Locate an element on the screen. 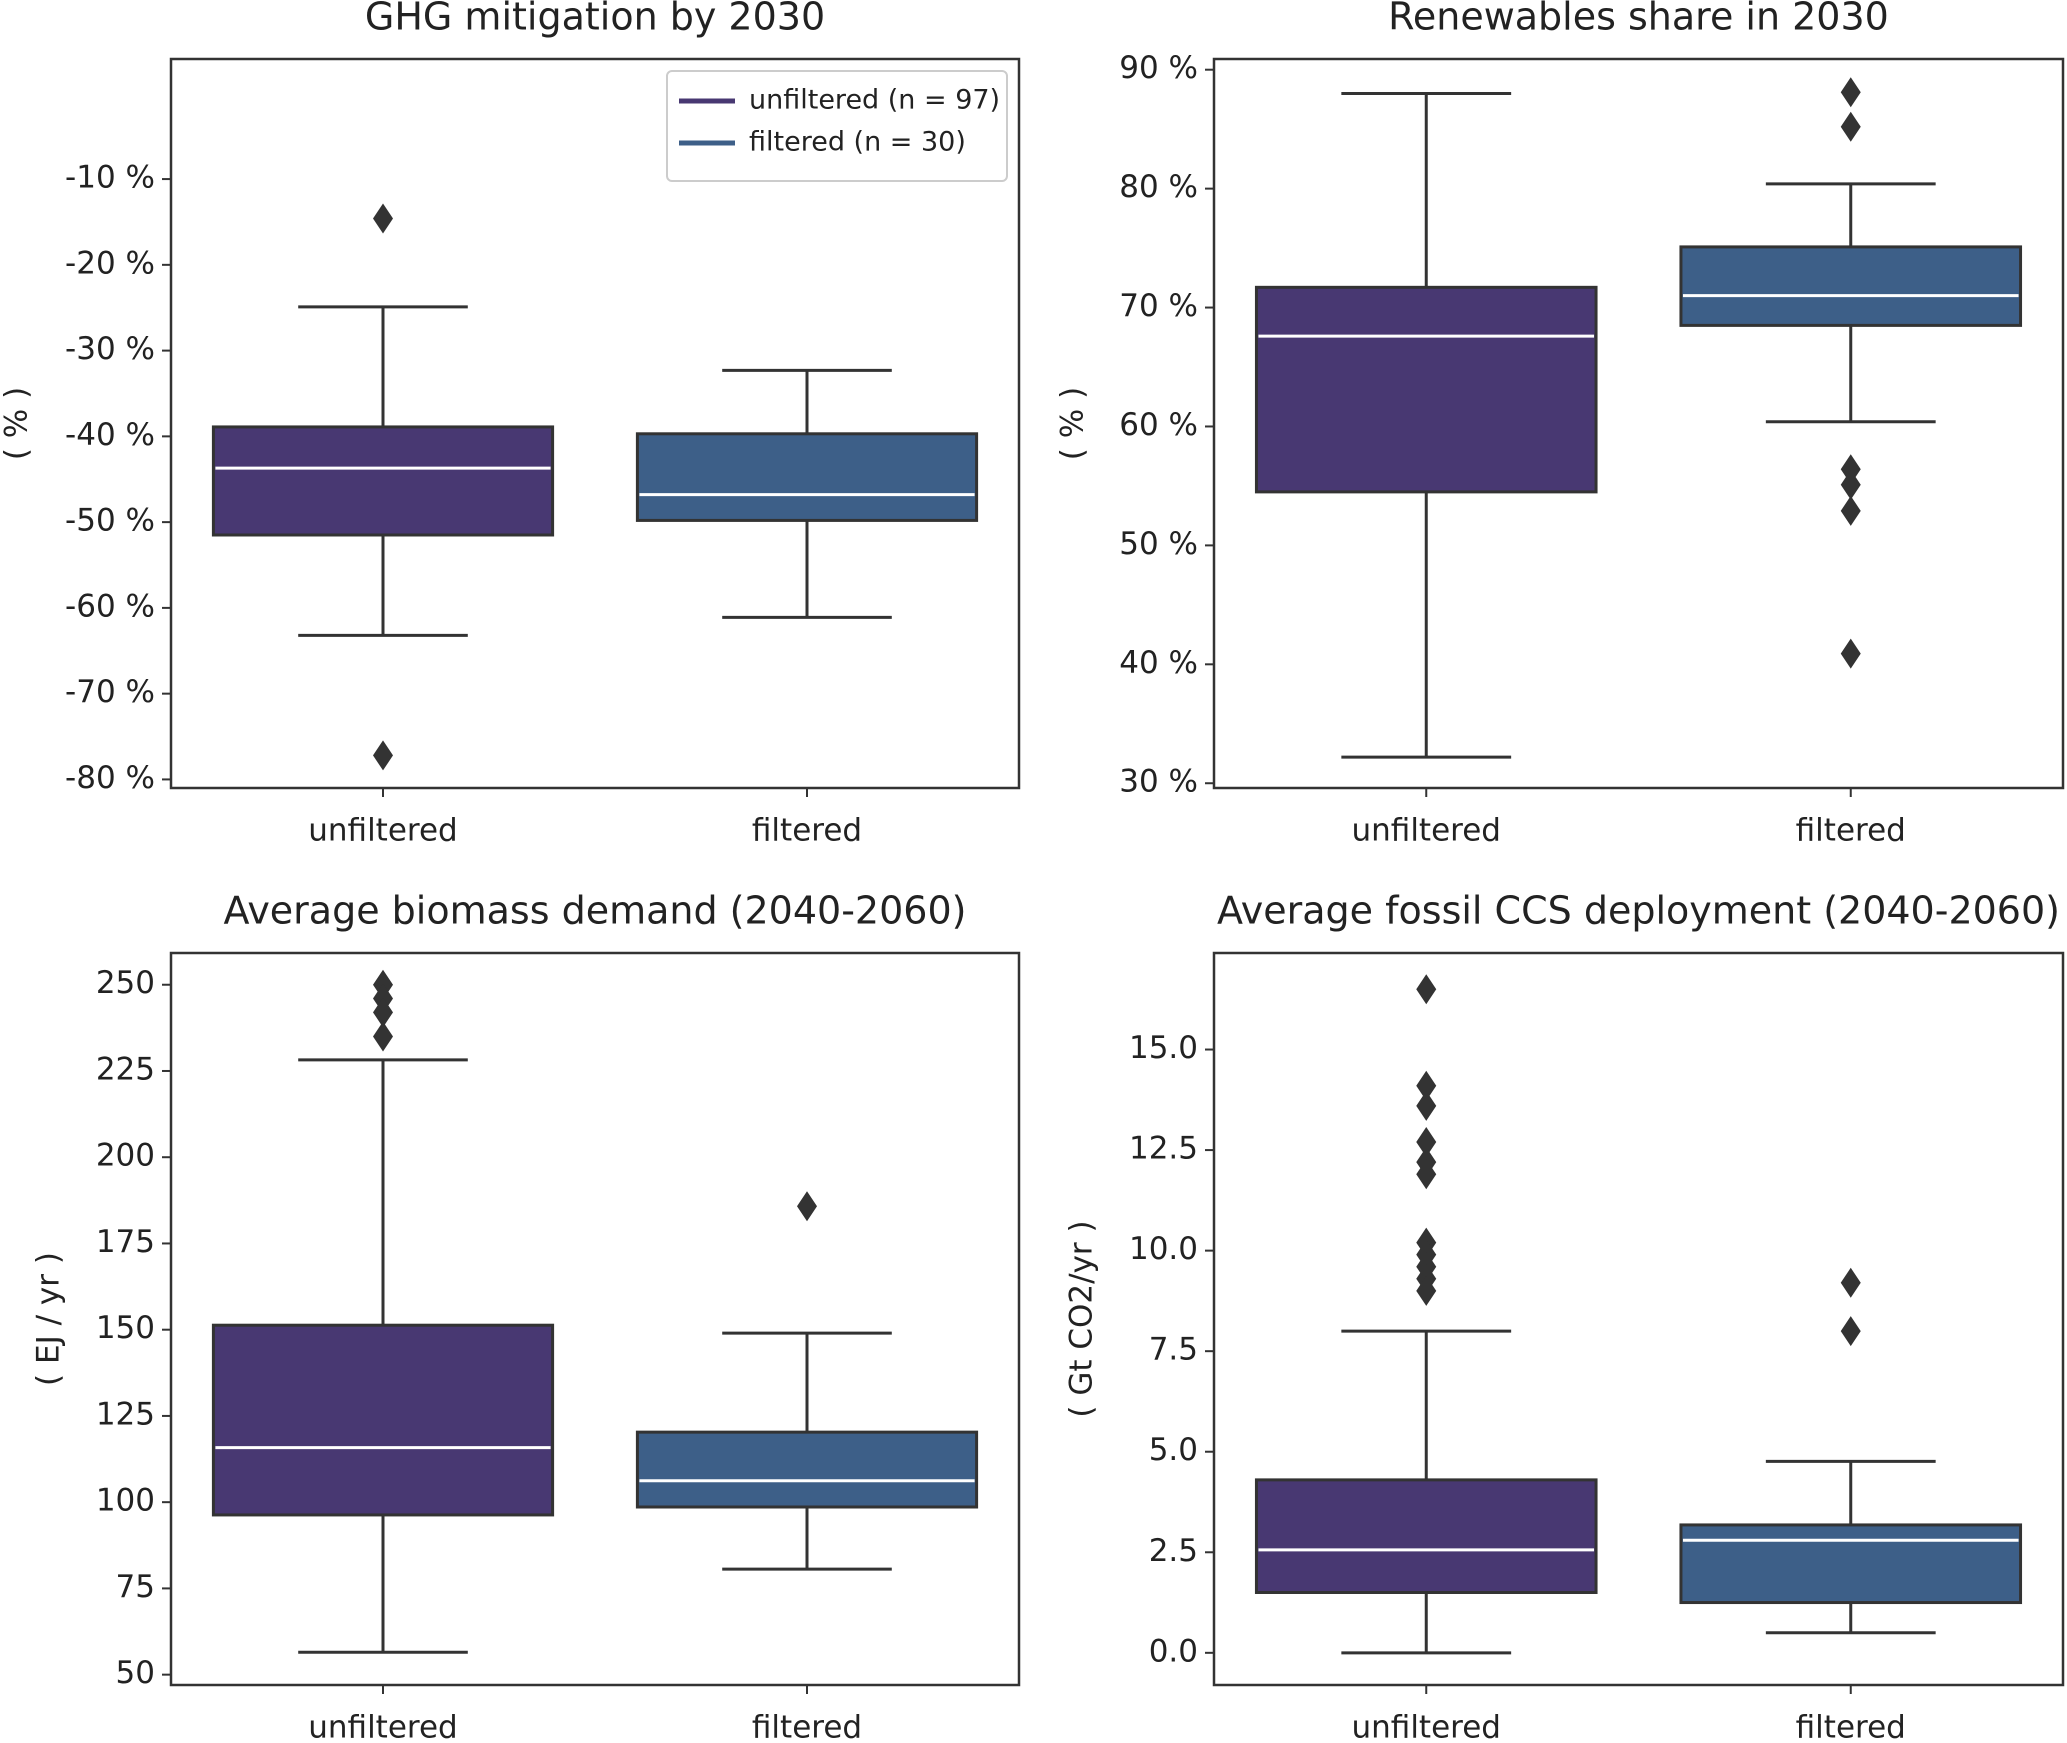 This screenshot has width=2067, height=1743. y-tick-label: 75 is located at coordinates (135, 1587).